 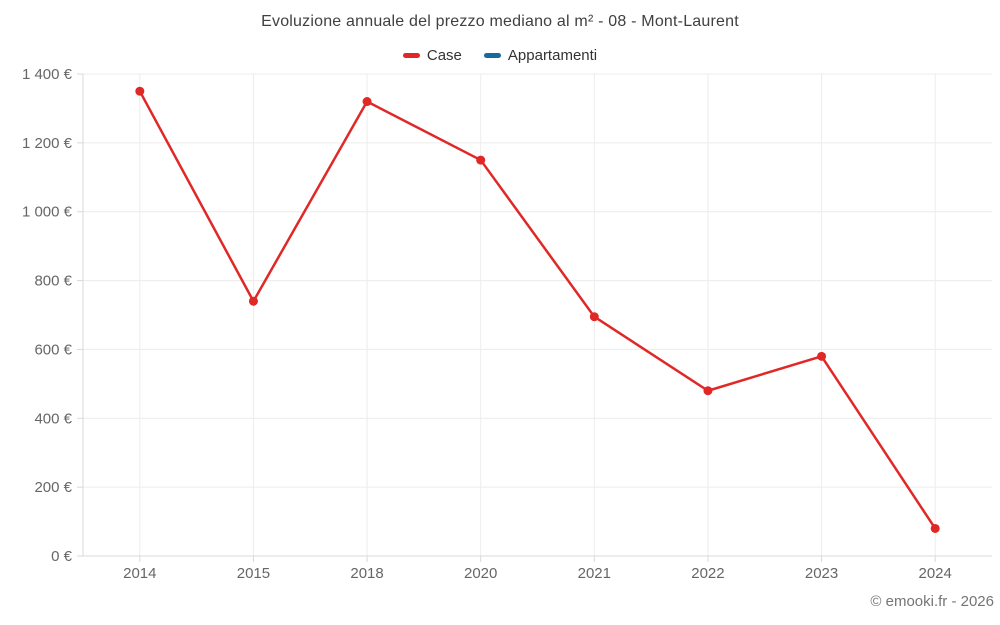 I want to click on legend-item-appartamenti: Appartamenti, so click(x=540, y=55).